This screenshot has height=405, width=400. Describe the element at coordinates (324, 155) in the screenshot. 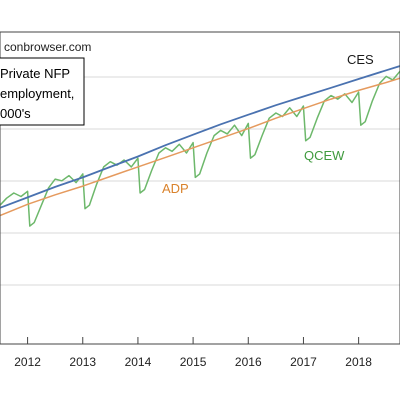

I see `series-label-qcew: QCEW` at that location.